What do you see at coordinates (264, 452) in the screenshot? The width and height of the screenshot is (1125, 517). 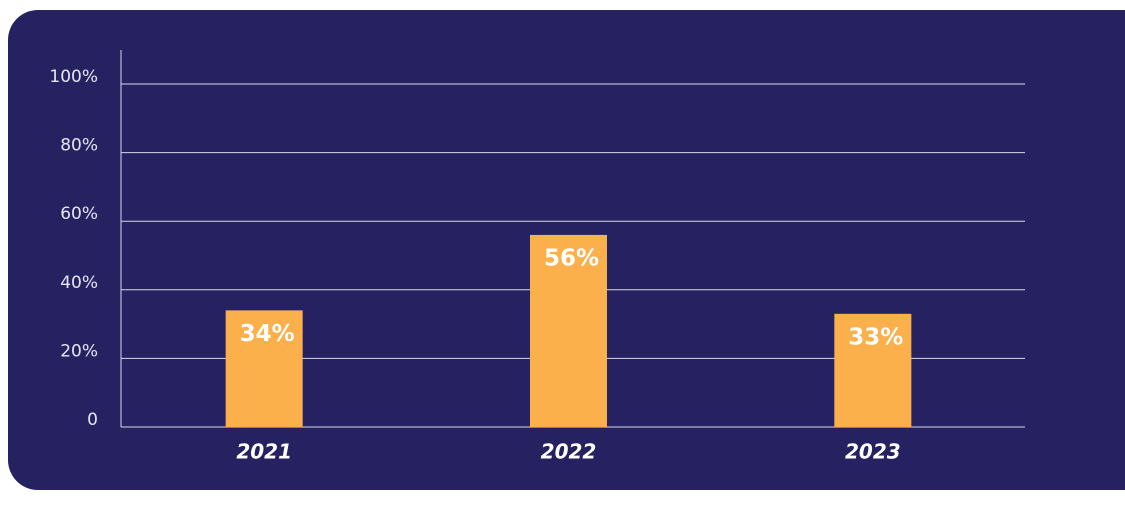 I see `x-tick-label: 2021` at bounding box center [264, 452].